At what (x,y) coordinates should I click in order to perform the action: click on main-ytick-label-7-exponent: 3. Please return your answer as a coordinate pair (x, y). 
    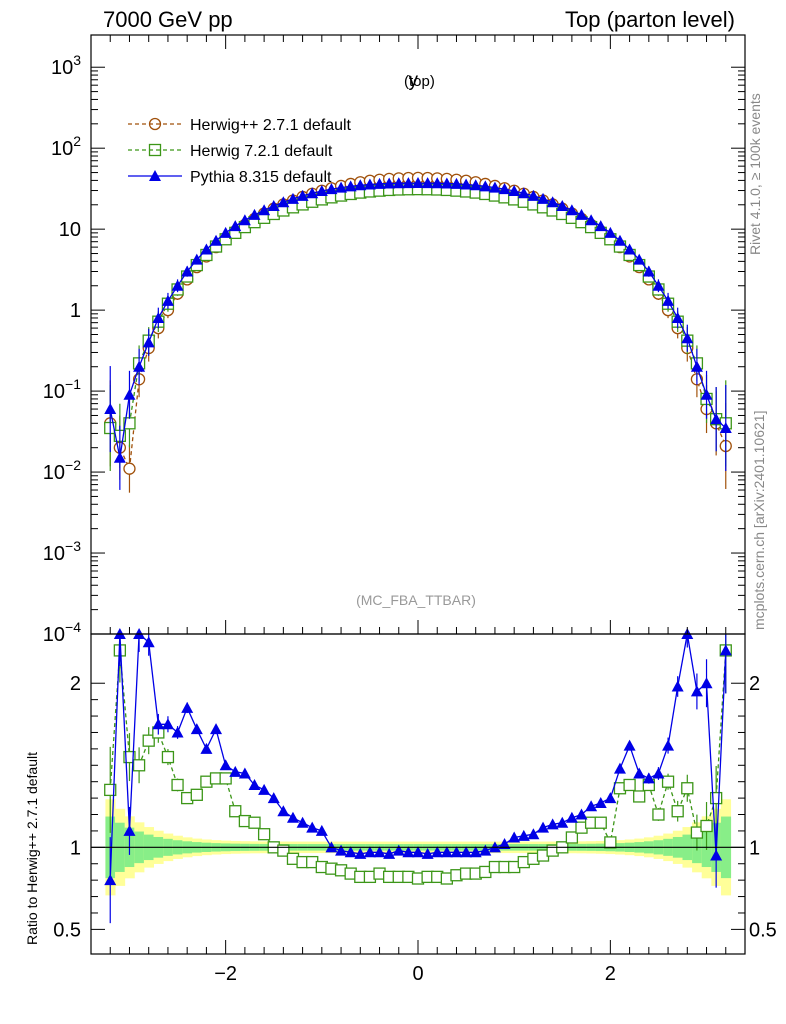
    Looking at the image, I should click on (77, 60).